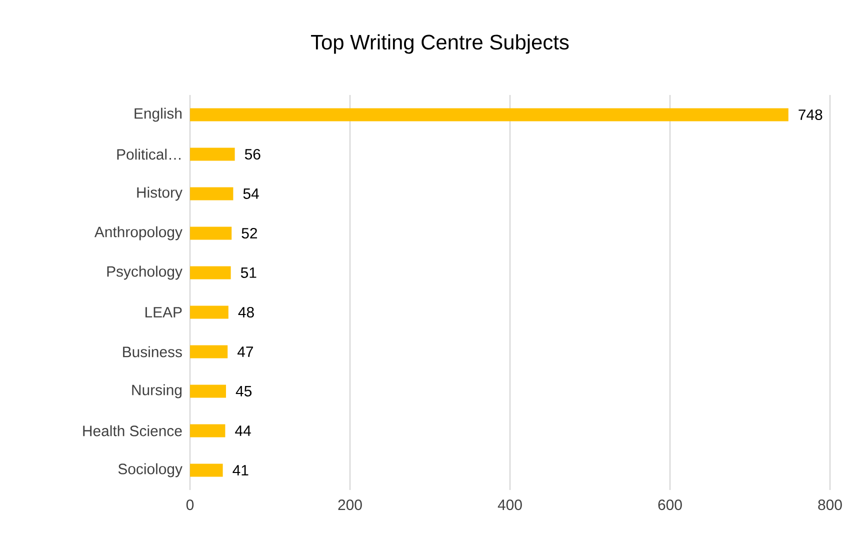 This screenshot has height=545, width=859. Describe the element at coordinates (246, 312) in the screenshot. I see `data-label: 48` at that location.